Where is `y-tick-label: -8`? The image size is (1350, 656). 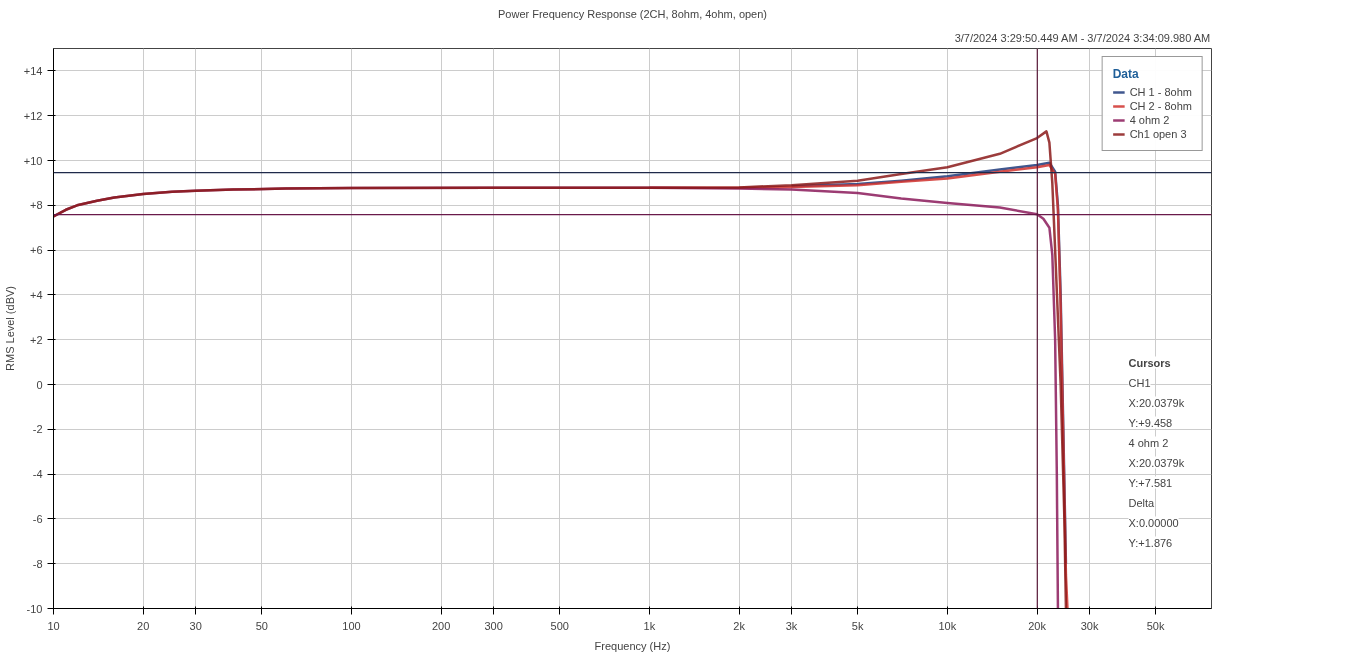 y-tick-label: -8 is located at coordinates (37, 563).